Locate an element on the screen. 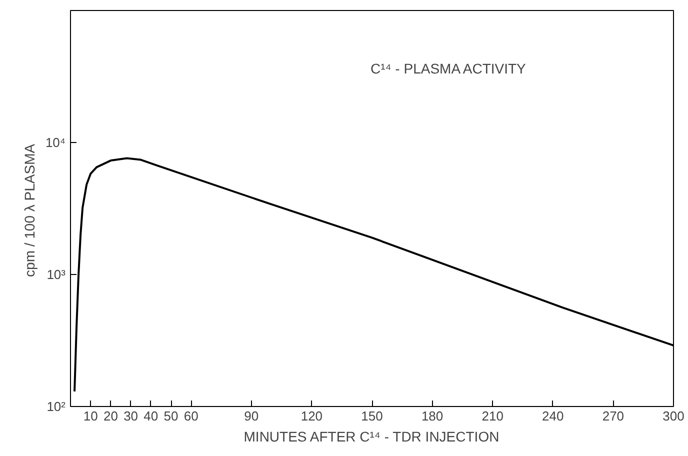  x-tick-label: 300 is located at coordinates (673, 416).